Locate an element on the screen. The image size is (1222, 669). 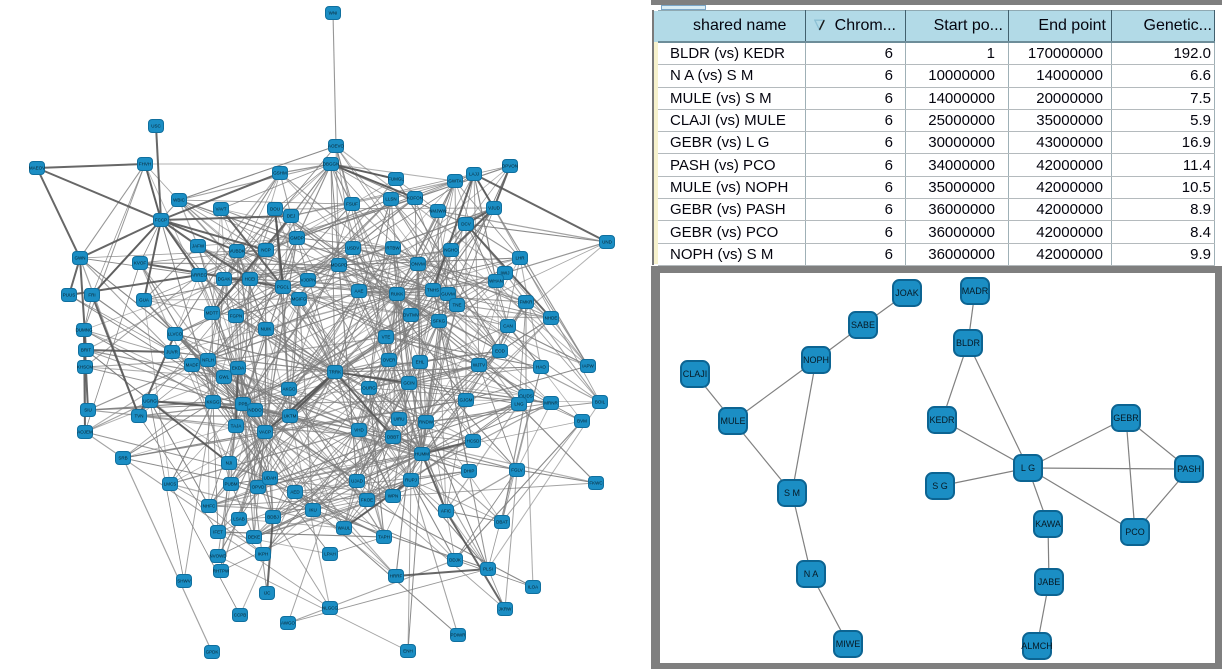
svg-text: UDAH is located at coordinates (270, 478).